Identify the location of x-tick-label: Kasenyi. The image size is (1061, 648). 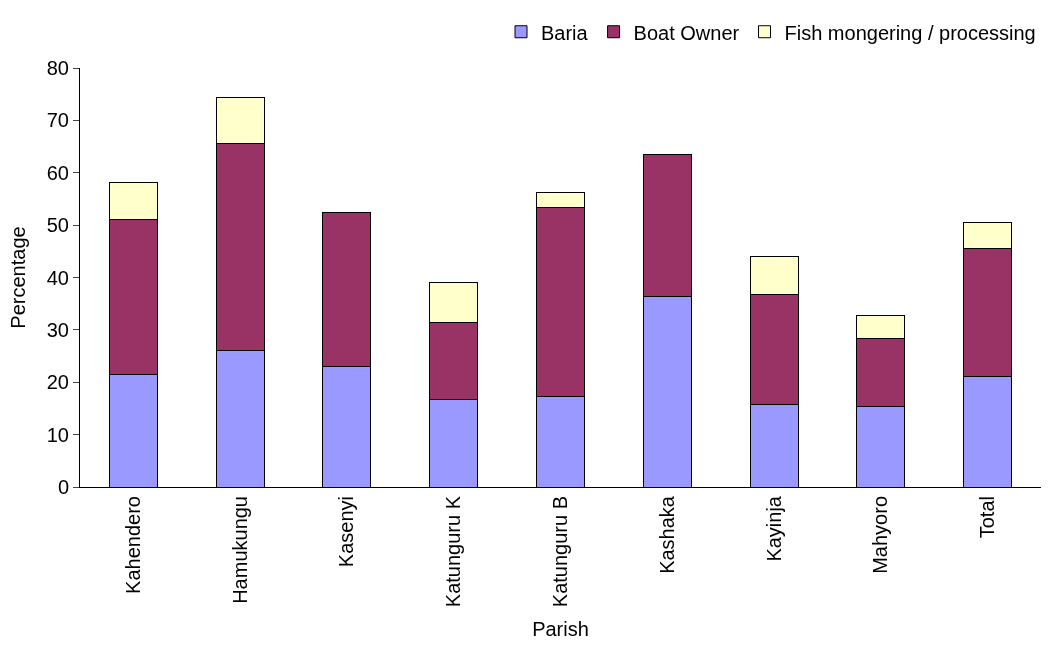
(346, 532).